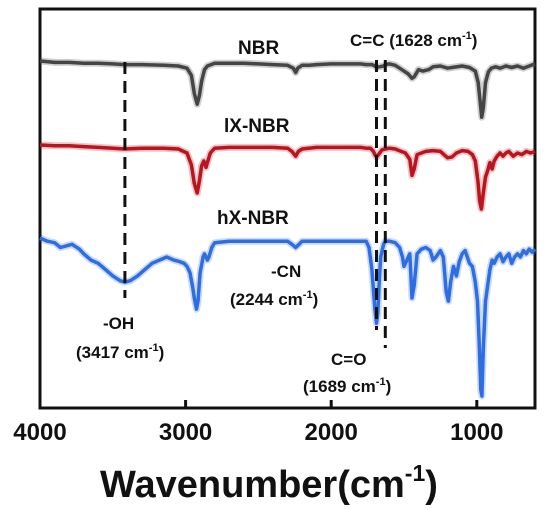 This screenshot has width=550, height=510. I want to click on series-label-nbr: NBR, so click(258, 48).